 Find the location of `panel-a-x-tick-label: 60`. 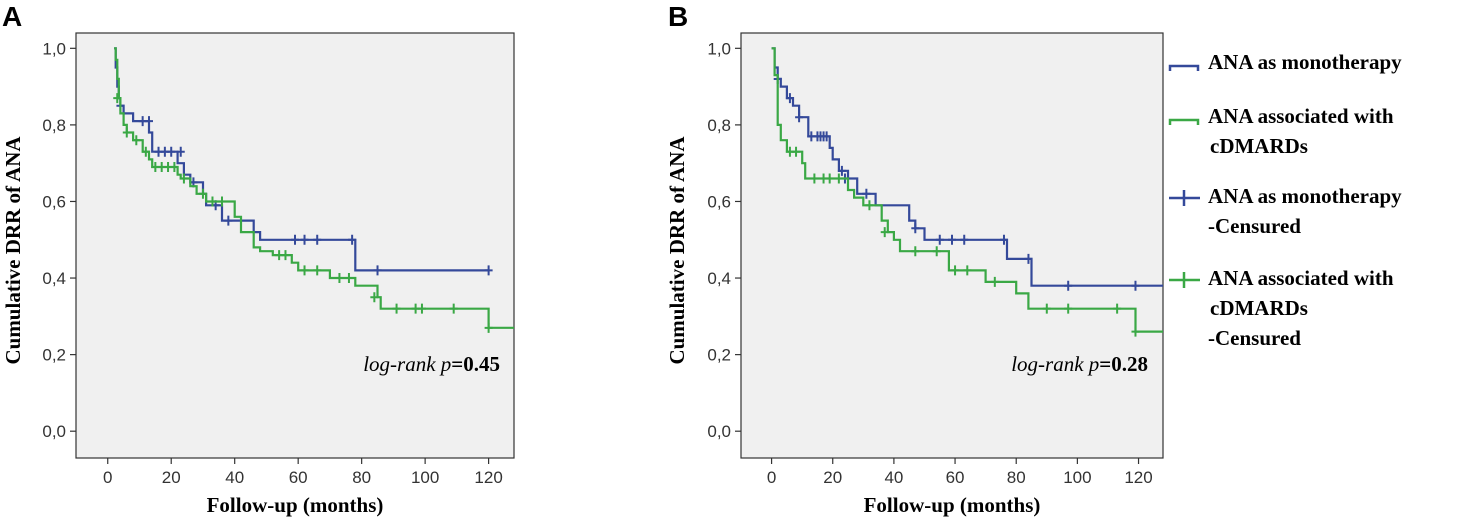

panel-a-x-tick-label: 60 is located at coordinates (298, 477).